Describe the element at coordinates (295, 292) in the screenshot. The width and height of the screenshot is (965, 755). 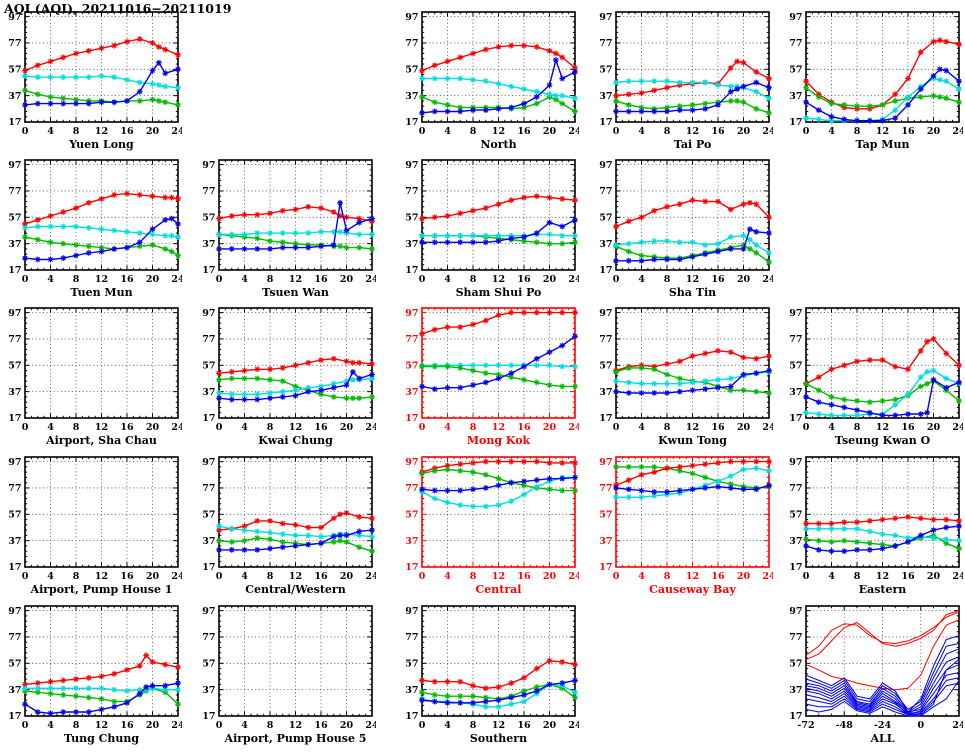
I see `chart-title-tsuen-wan: Tsuen Wan` at that location.